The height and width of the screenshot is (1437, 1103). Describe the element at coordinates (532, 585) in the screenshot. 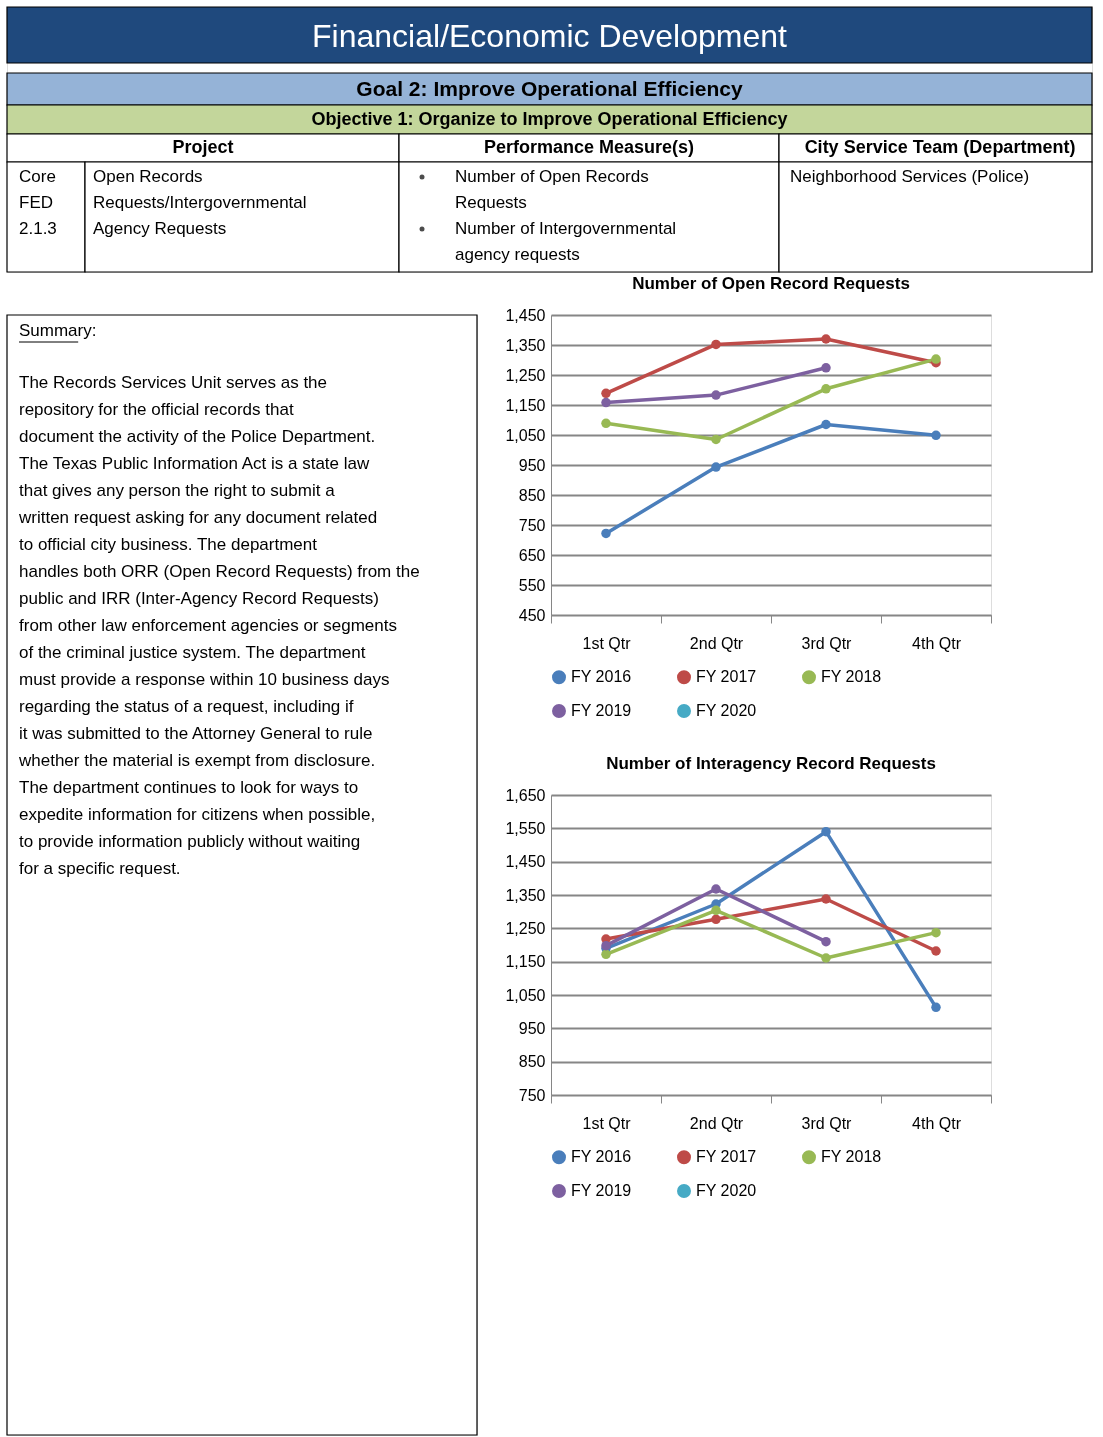

I see `y-tick-label: 550` at that location.